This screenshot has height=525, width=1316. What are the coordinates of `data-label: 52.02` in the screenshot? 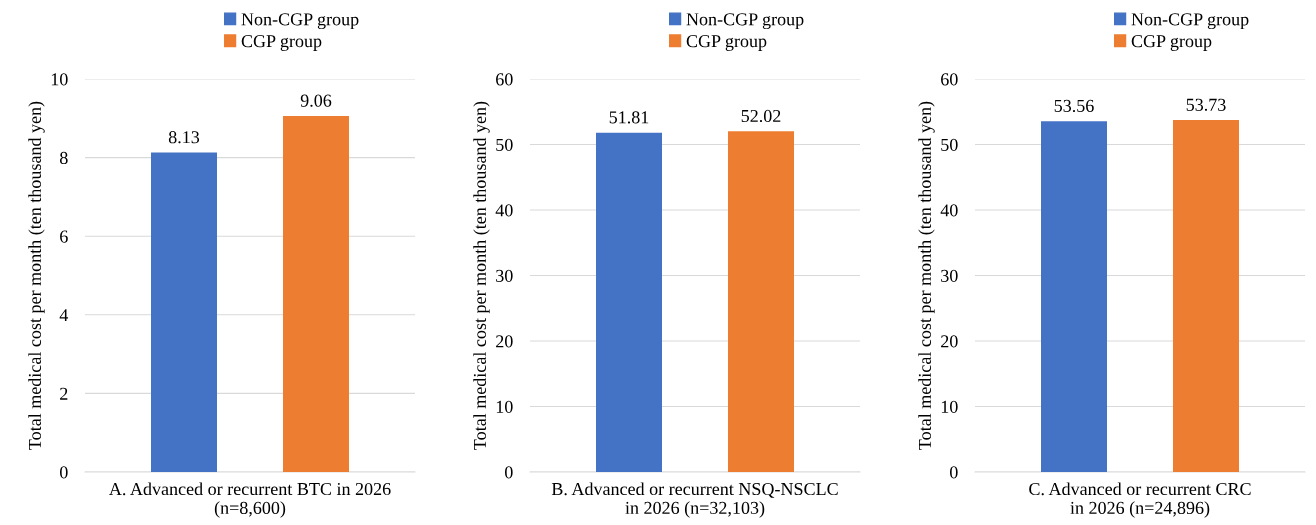 It's located at (761, 116).